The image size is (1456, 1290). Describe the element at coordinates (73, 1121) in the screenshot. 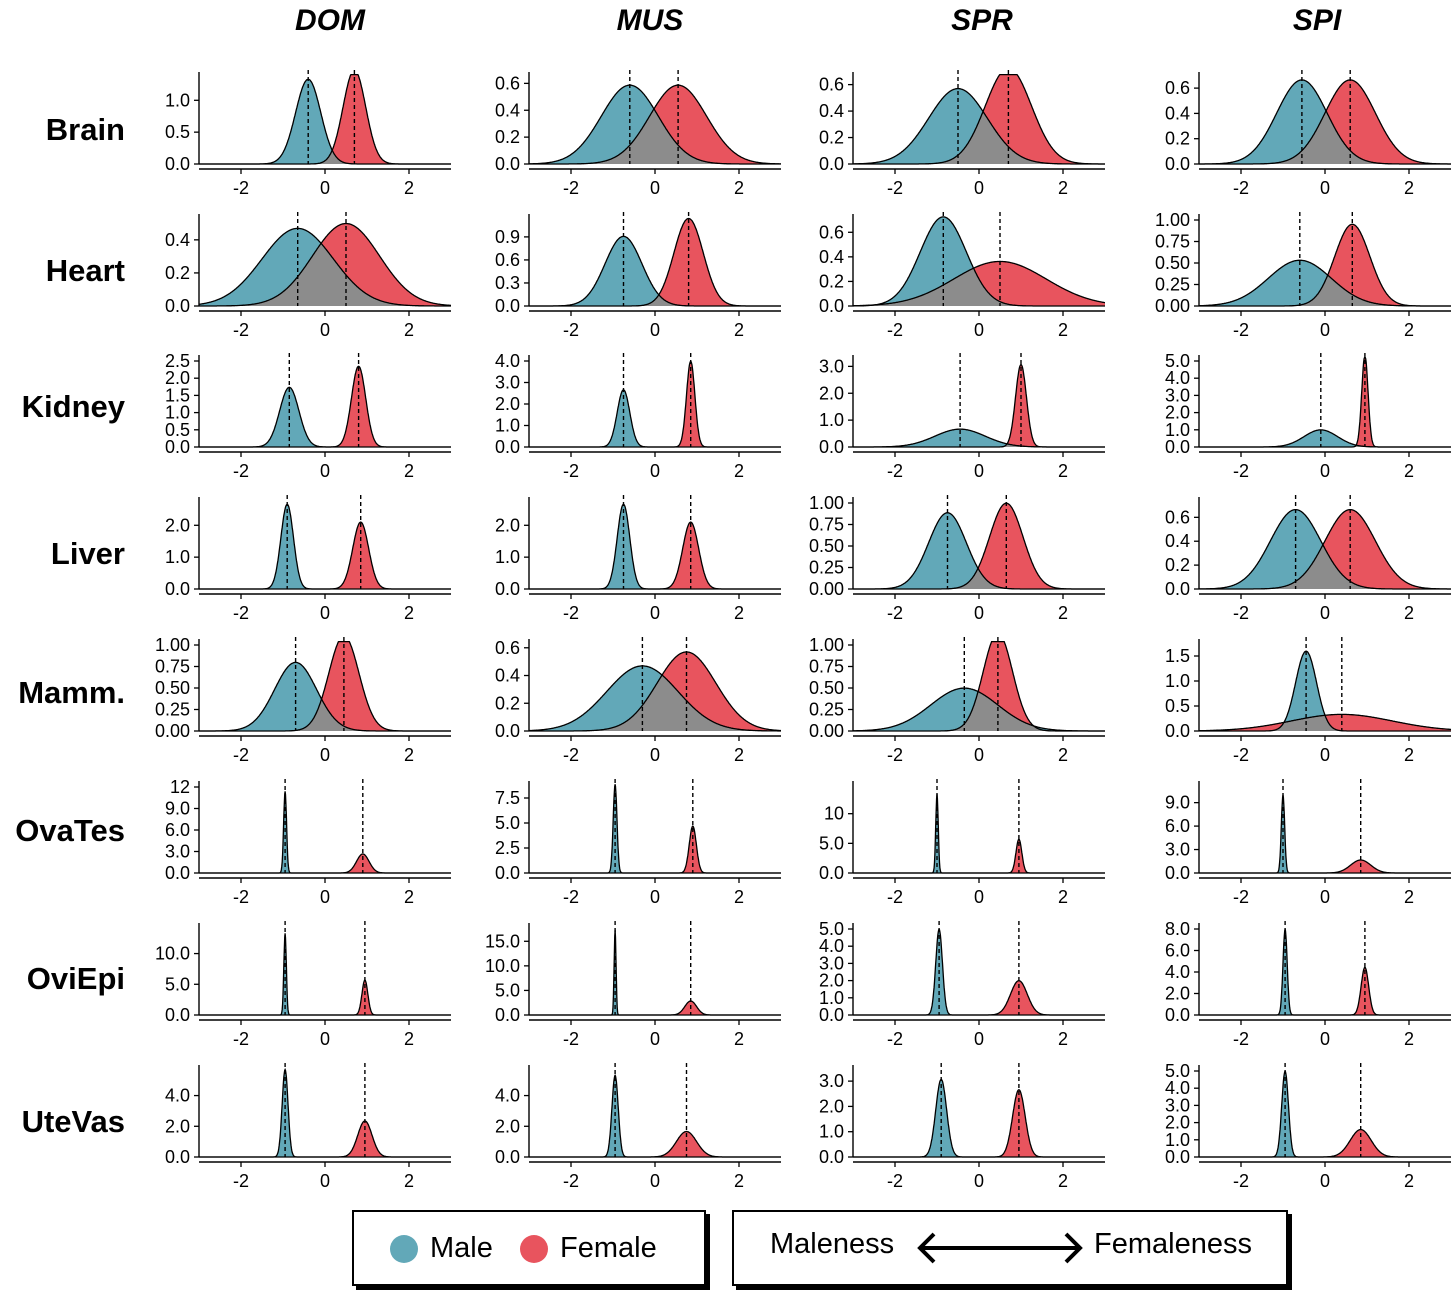

I see `row-label-utevas: UteVas` at that location.